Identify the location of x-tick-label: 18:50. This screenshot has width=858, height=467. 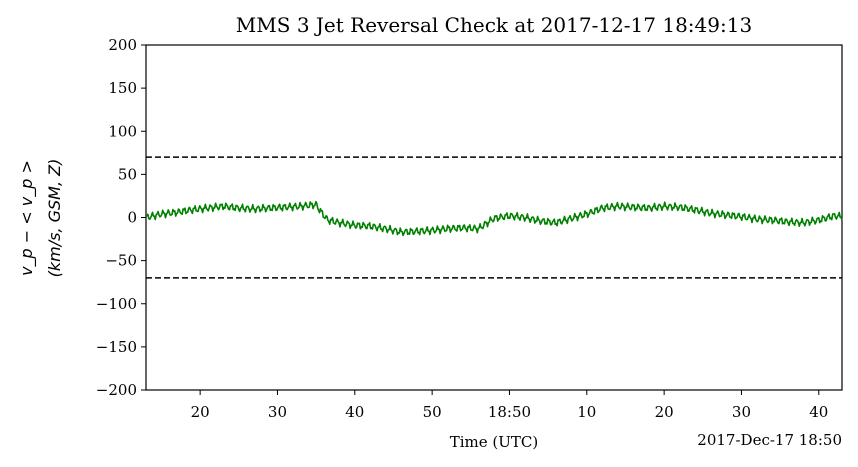
(509, 412).